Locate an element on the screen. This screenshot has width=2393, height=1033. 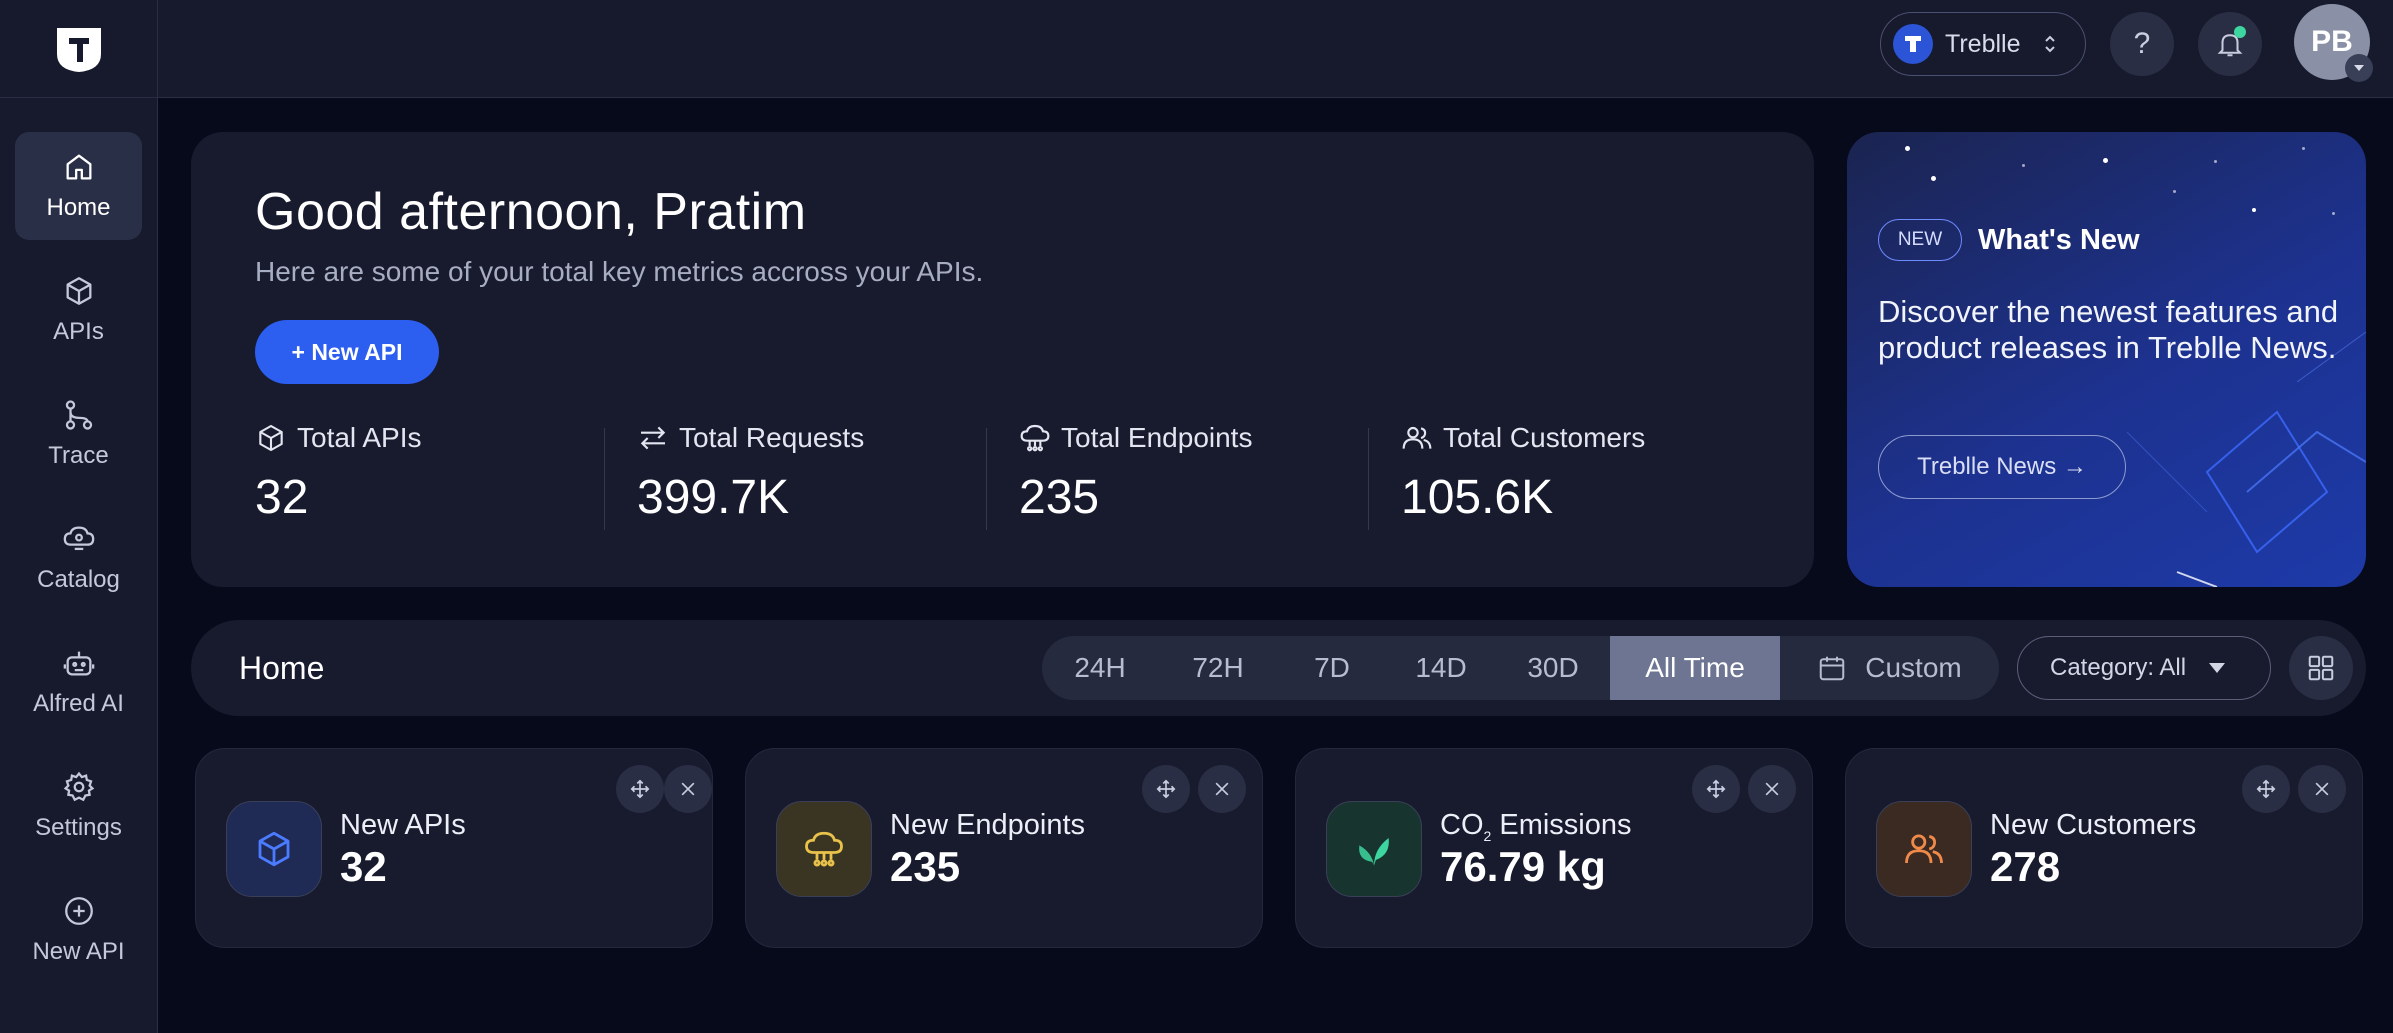
calendar-icon is located at coordinates (1832, 668).